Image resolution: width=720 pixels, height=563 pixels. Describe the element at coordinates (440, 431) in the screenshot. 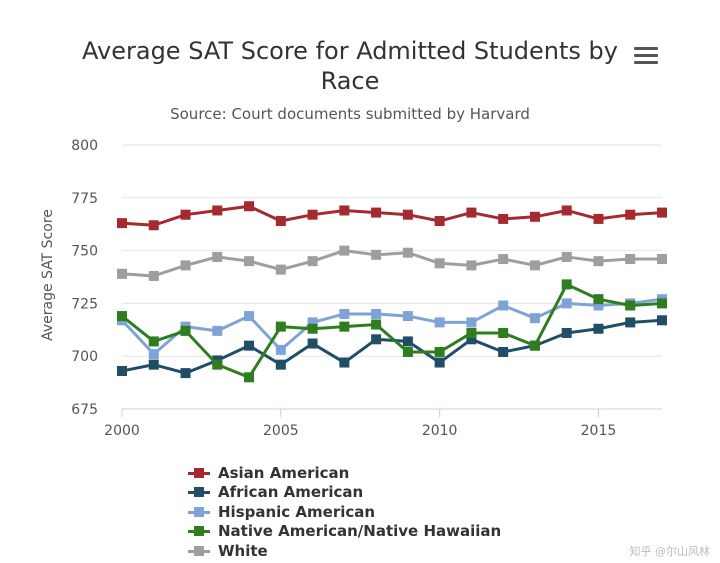

I see `x-tick-label: 2010` at that location.